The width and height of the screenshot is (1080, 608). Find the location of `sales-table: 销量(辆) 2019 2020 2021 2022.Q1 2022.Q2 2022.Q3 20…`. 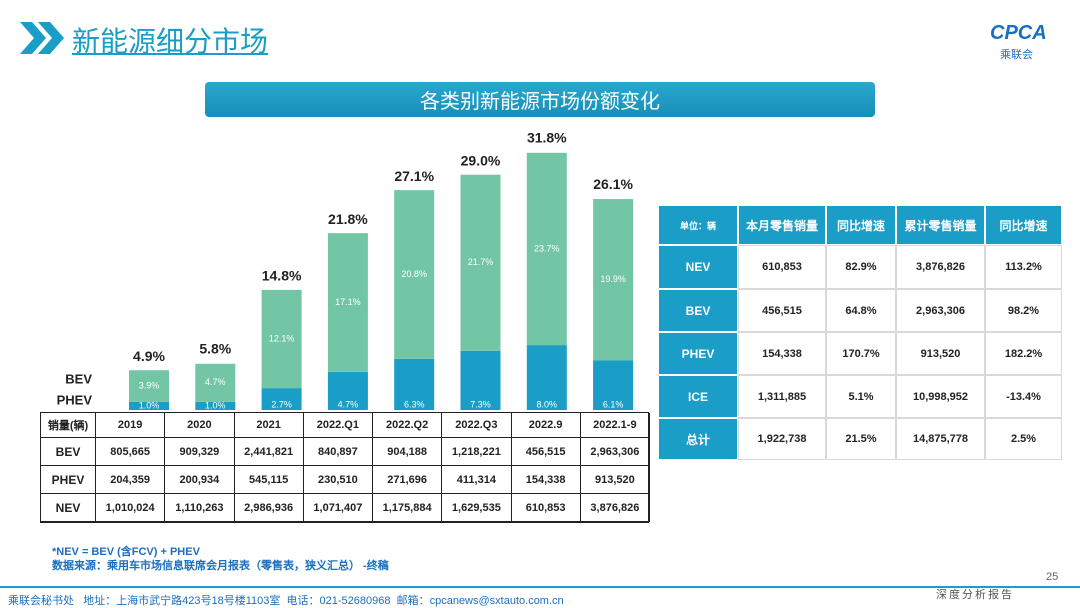

sales-table: 销量(辆) 2019 2020 2021 2022.Q1 2022.Q2 2022.Q3 20… is located at coordinates (345, 467).